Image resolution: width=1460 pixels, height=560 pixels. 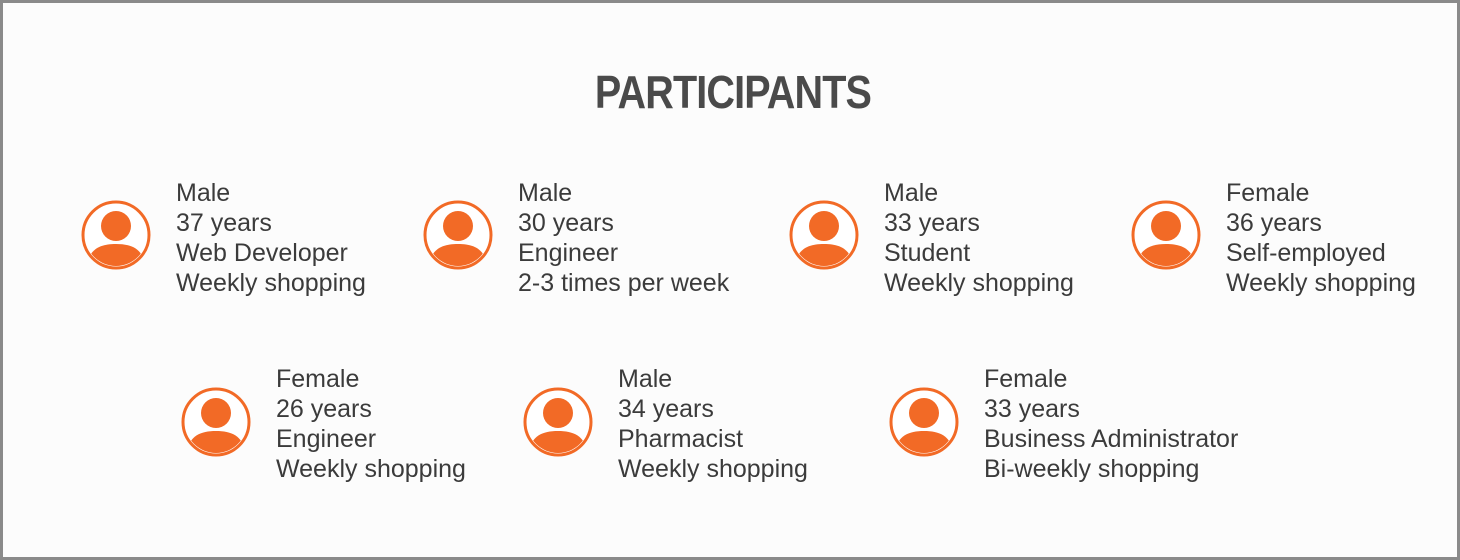 I want to click on participant-age: 34 years, so click(x=666, y=409).